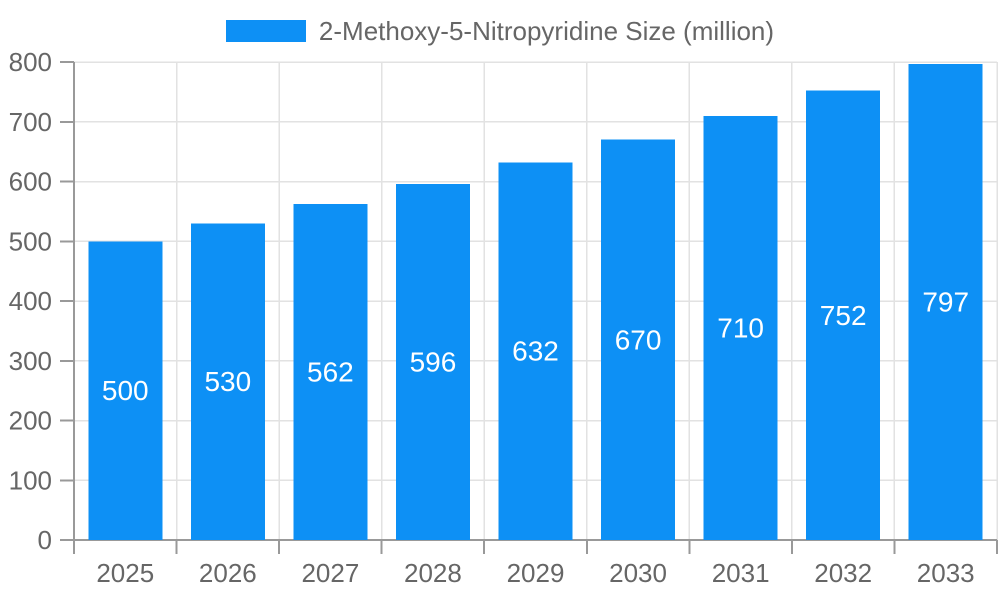 The width and height of the screenshot is (1000, 600). What do you see at coordinates (228, 573) in the screenshot?
I see `x-tick-label: 2026` at bounding box center [228, 573].